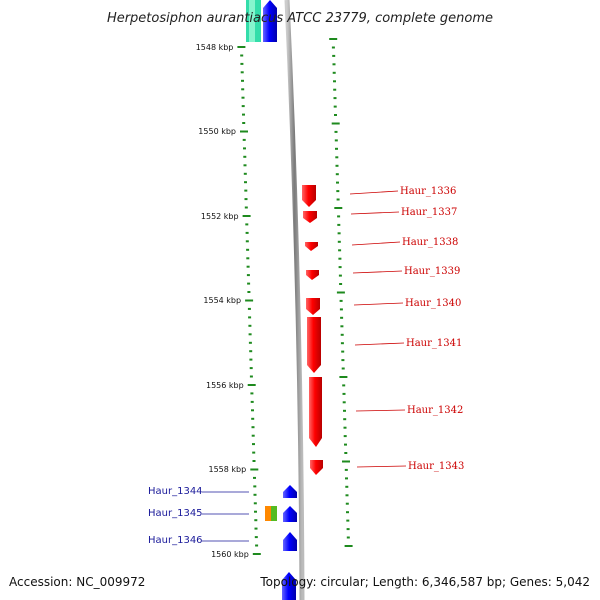 This screenshot has height=600, width=600. I want to click on gene-label: Haur_1342, so click(435, 410).